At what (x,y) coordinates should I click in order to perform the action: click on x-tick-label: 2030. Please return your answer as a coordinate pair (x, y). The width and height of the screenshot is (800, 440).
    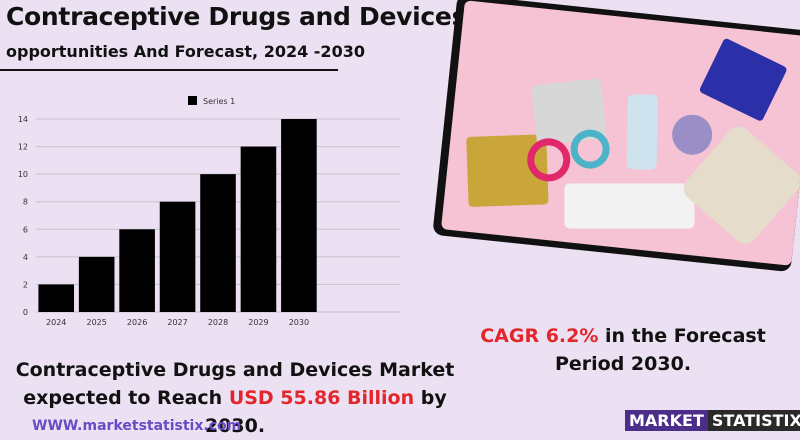
    Looking at the image, I should click on (299, 322).